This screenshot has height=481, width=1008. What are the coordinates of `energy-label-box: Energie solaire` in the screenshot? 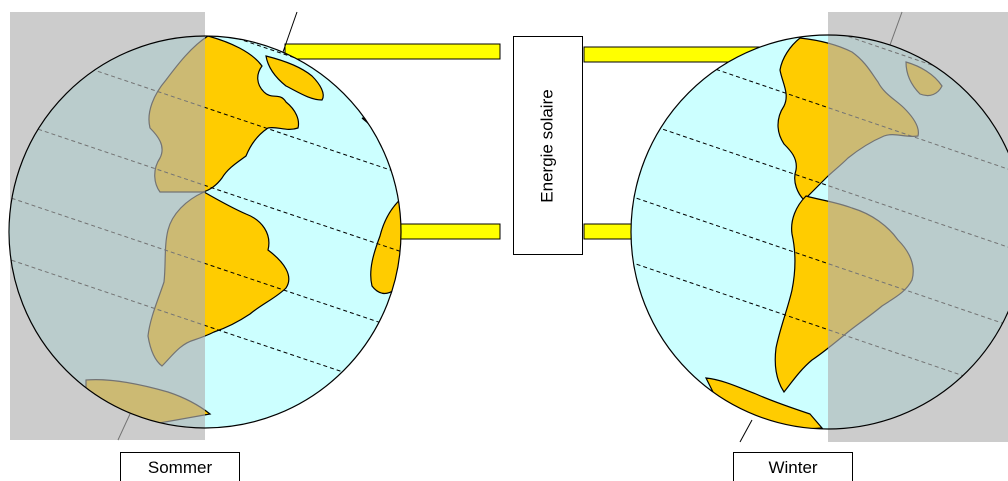 It's located at (548, 145).